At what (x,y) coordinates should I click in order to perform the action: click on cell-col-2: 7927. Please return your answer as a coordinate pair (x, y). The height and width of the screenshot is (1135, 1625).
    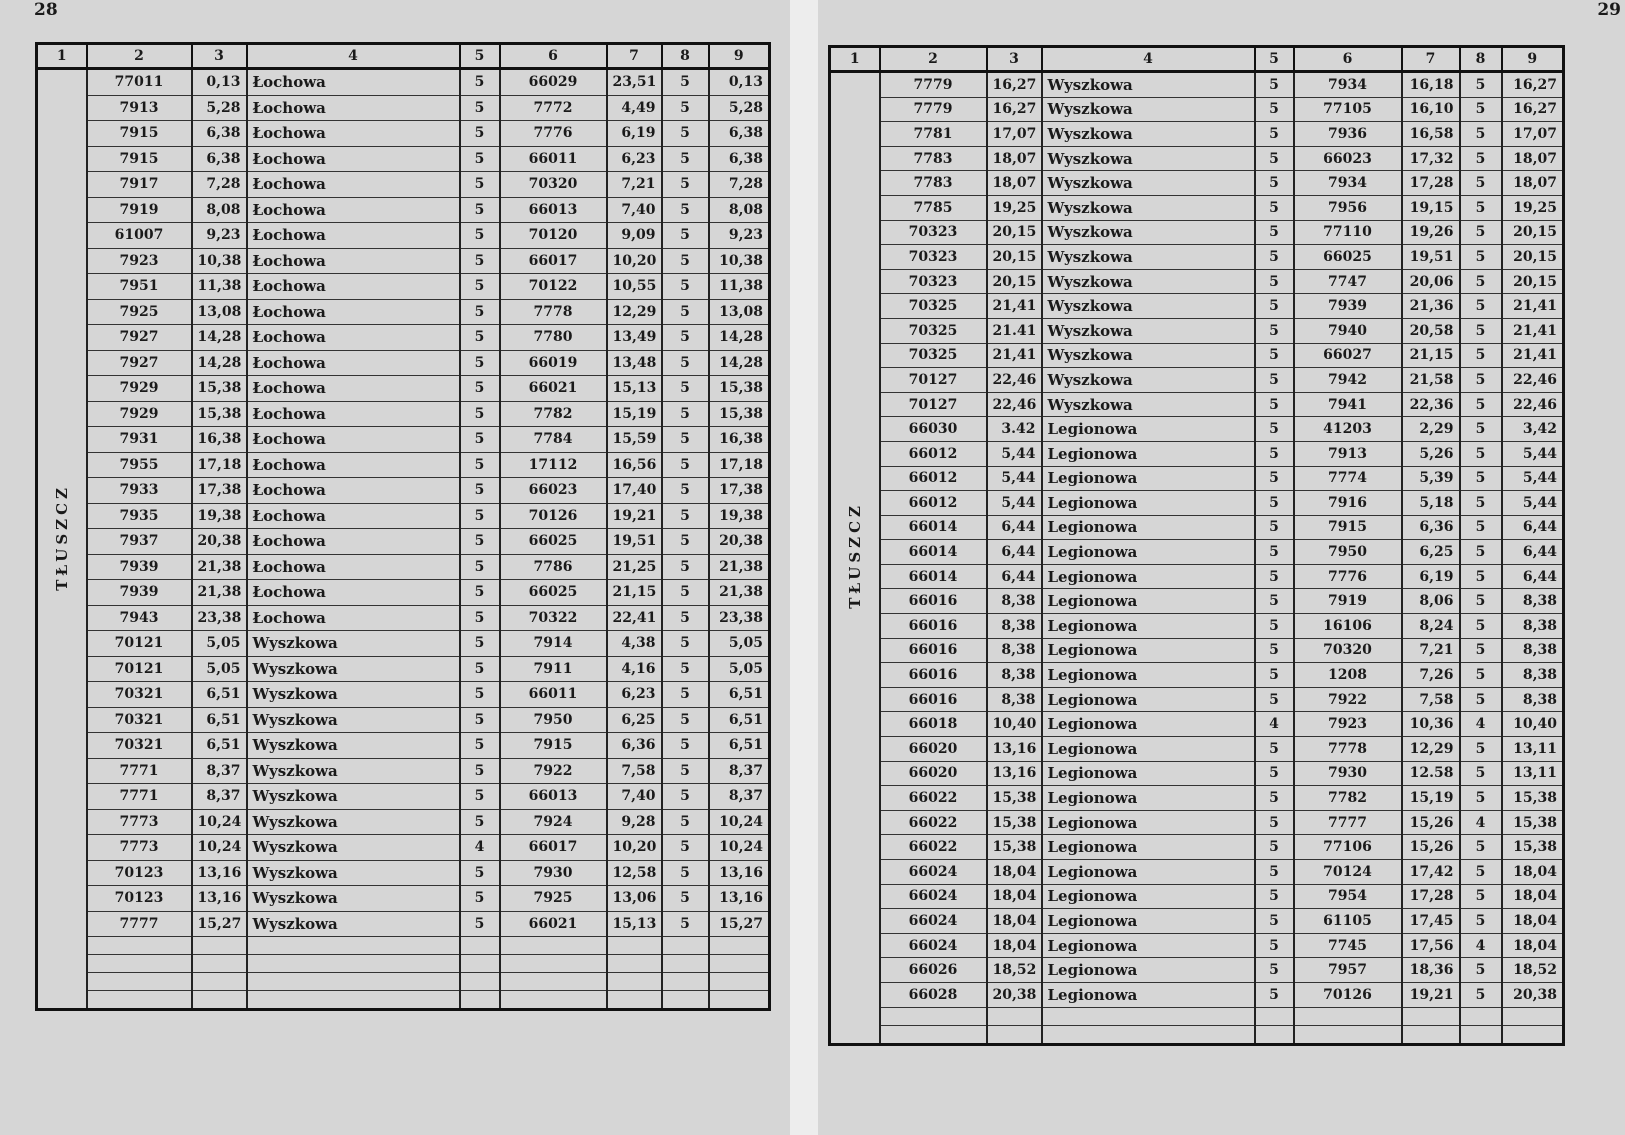
    Looking at the image, I should click on (139, 337).